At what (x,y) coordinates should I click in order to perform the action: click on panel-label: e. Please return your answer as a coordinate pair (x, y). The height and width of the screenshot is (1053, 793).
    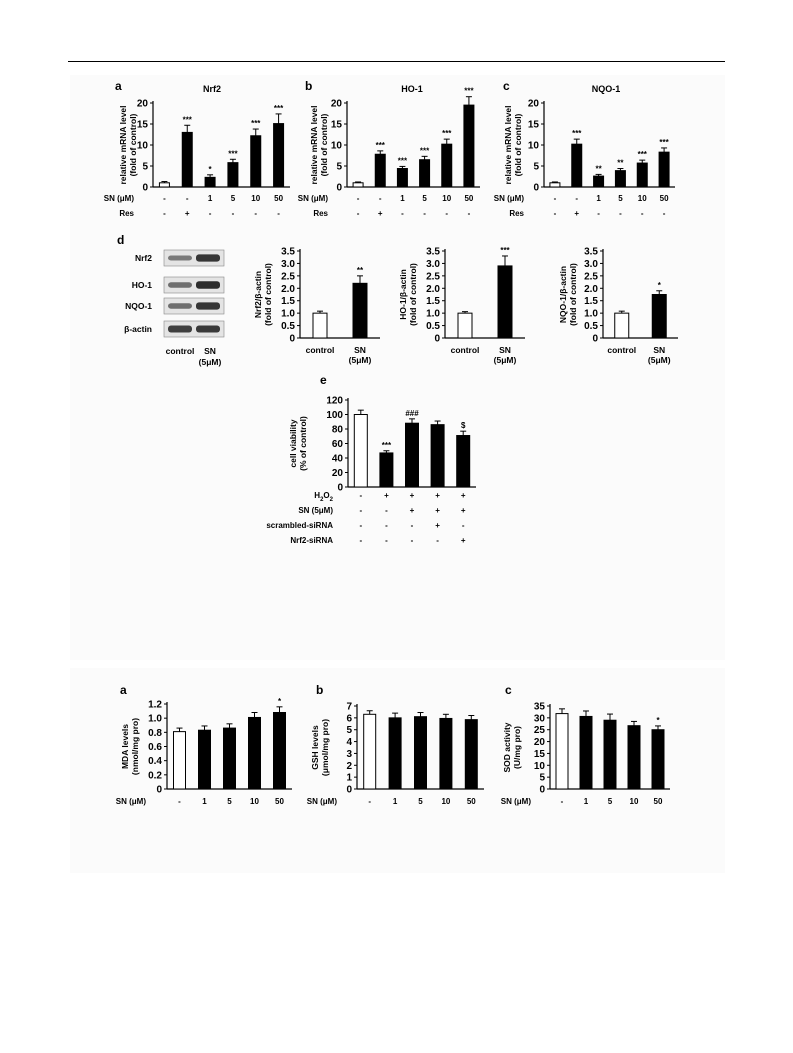
    Looking at the image, I should click on (323, 380).